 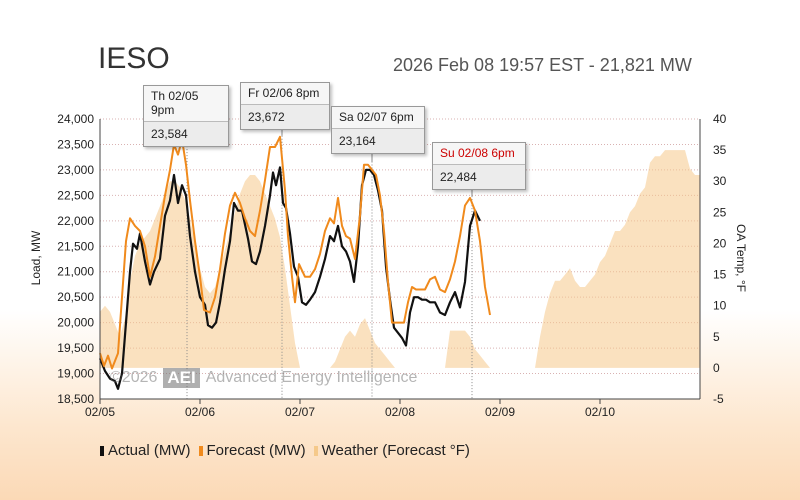 What do you see at coordinates (479, 166) in the screenshot?
I see `tooltip-sun: Su 02/08 6pm 22,484` at bounding box center [479, 166].